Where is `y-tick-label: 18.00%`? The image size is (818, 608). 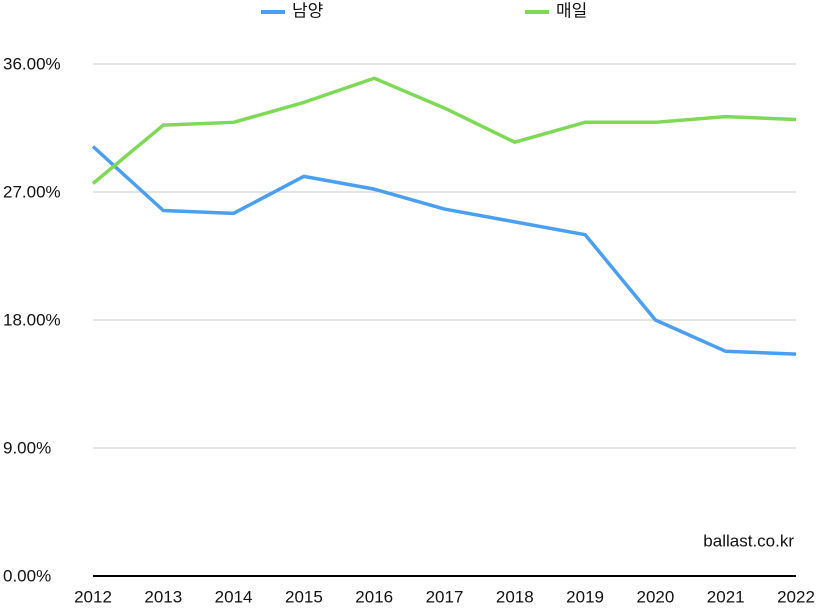
y-tick-label: 18.00% is located at coordinates (32, 319).